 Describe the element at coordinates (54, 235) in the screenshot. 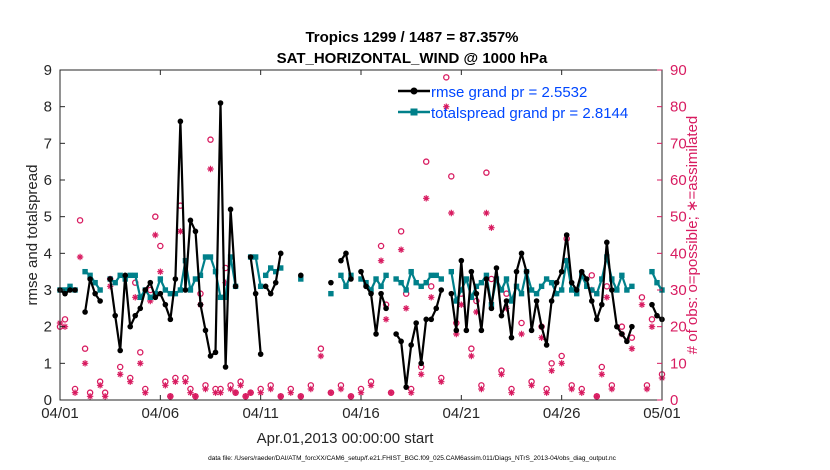

I see `y-axis-left: 0 1 2 3 4 5 6 7 8 9` at that location.